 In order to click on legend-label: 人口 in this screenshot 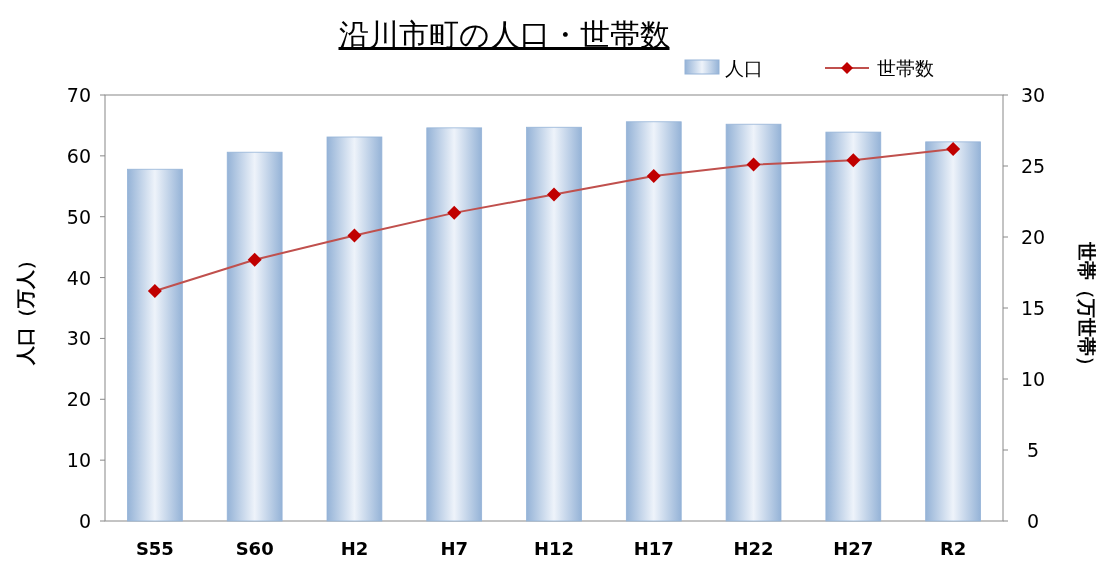, I will do `click(744, 68)`.